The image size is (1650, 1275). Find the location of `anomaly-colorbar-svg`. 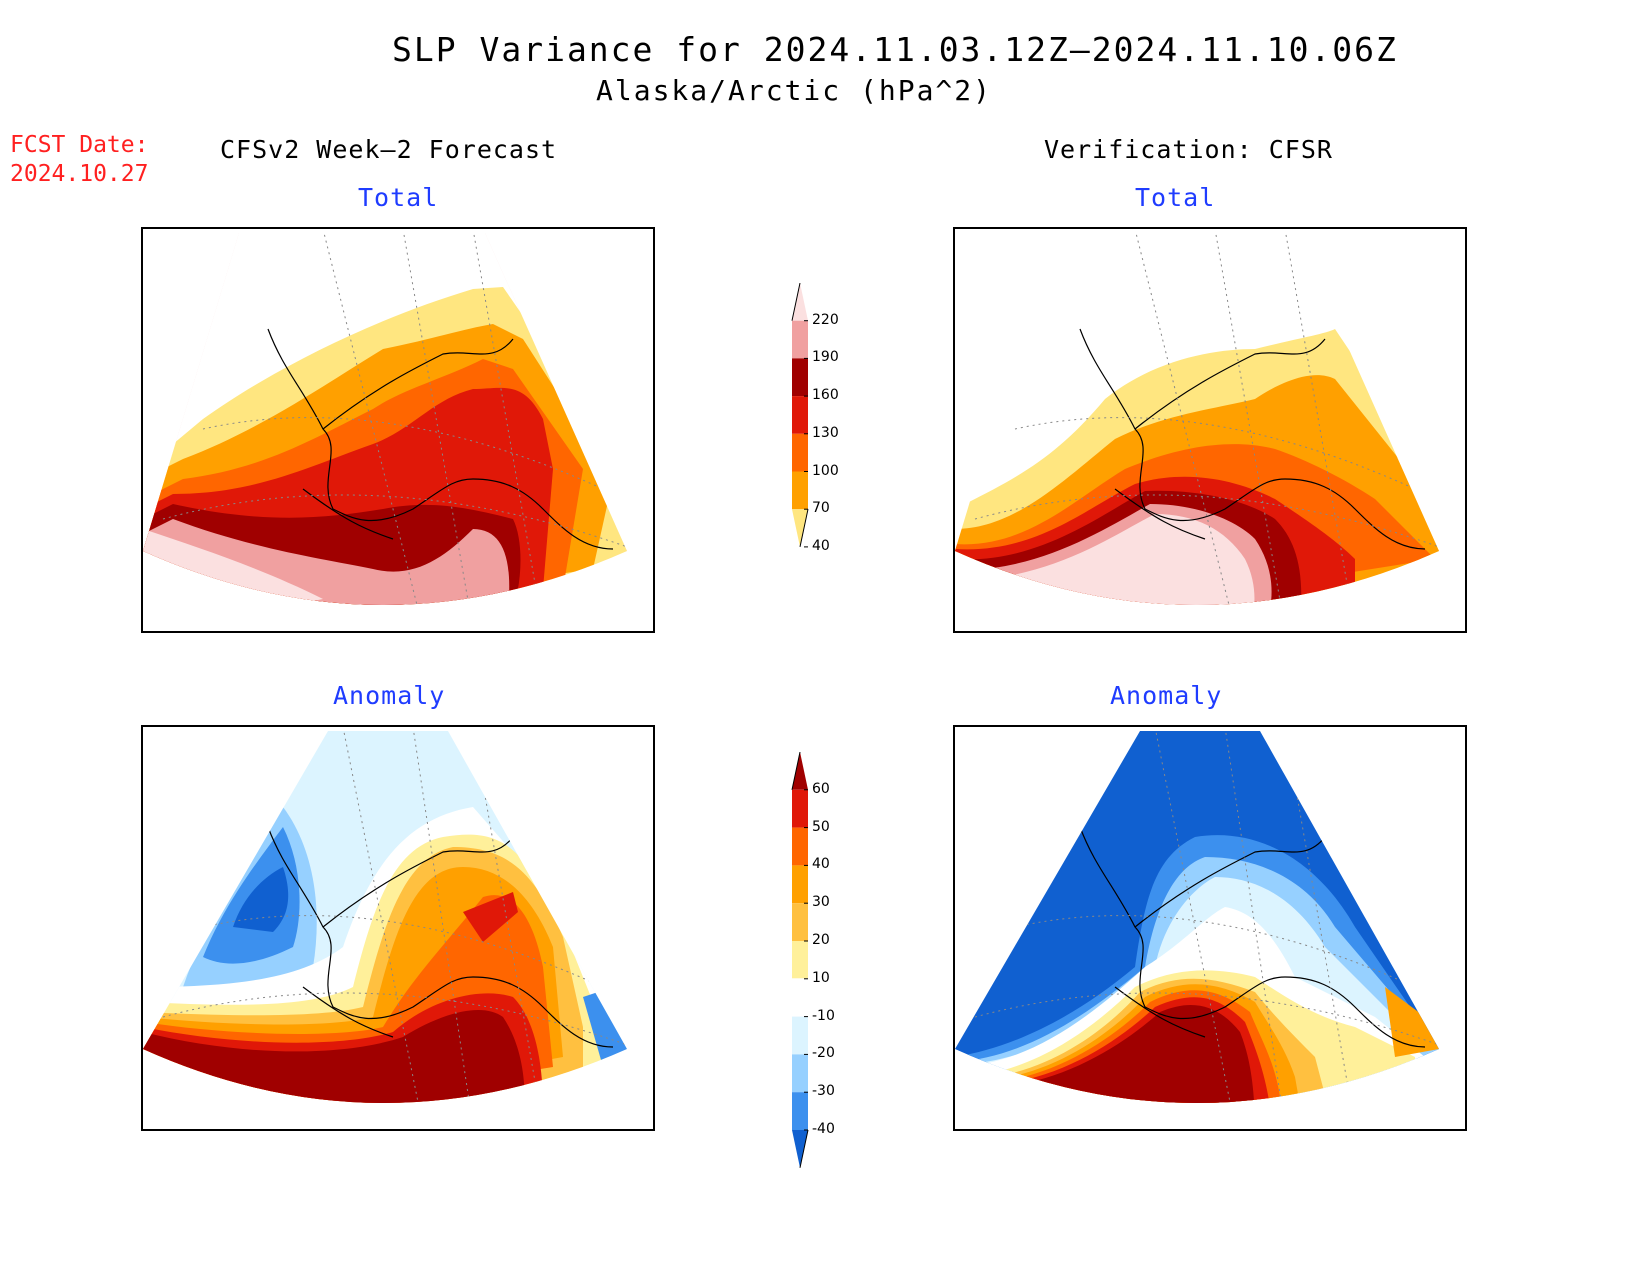

anomaly-colorbar-svg is located at coordinates (800, 960).